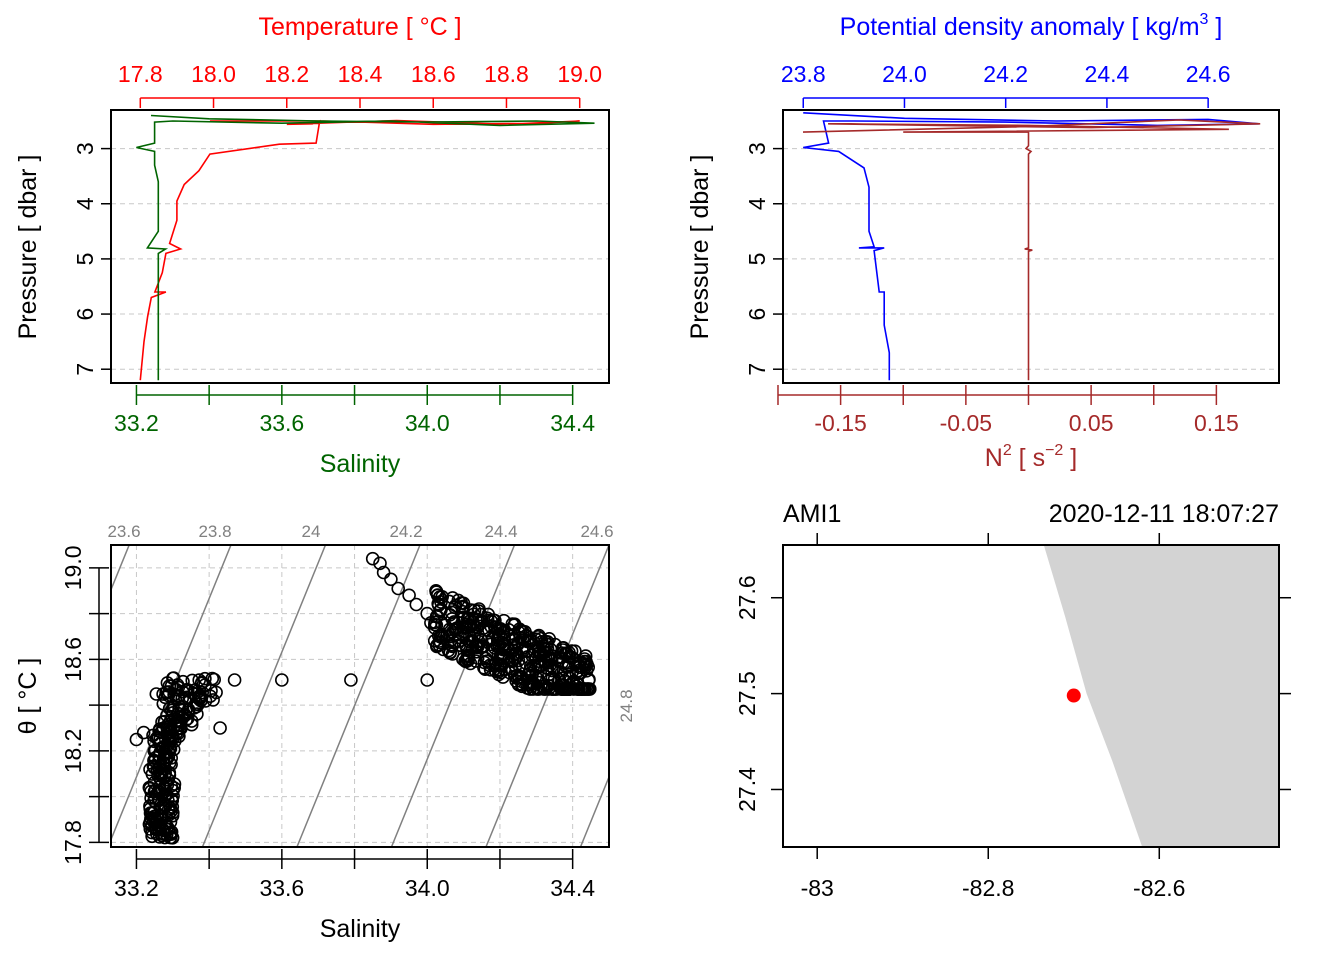 The height and width of the screenshot is (960, 1344). Describe the element at coordinates (1005, 74) in the screenshot. I see `p2-top-tick-label: 24.2` at that location.